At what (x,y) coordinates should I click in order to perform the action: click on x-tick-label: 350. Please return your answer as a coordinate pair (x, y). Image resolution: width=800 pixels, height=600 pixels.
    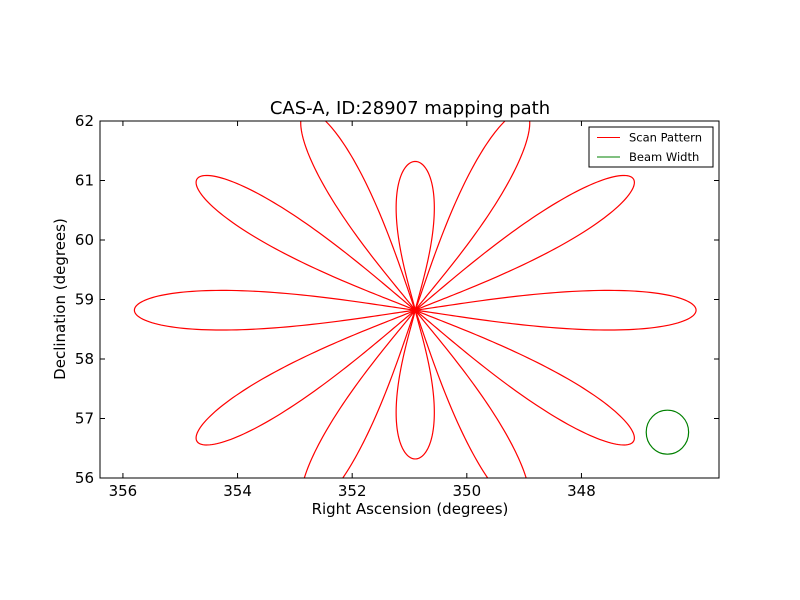
    Looking at the image, I should click on (466, 491).